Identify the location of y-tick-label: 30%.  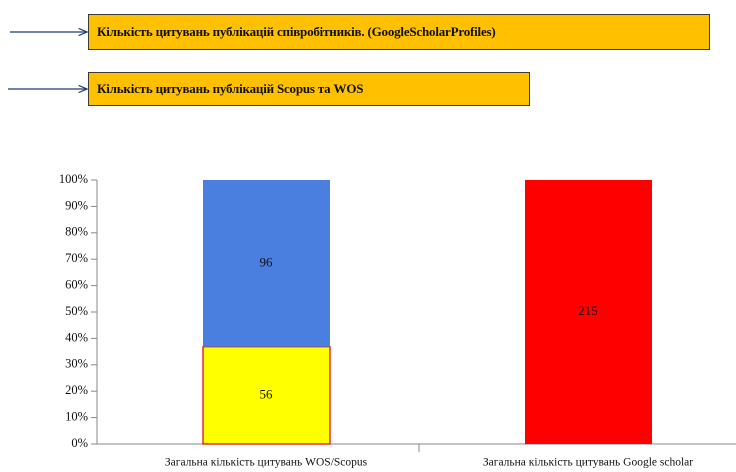
(76, 364).